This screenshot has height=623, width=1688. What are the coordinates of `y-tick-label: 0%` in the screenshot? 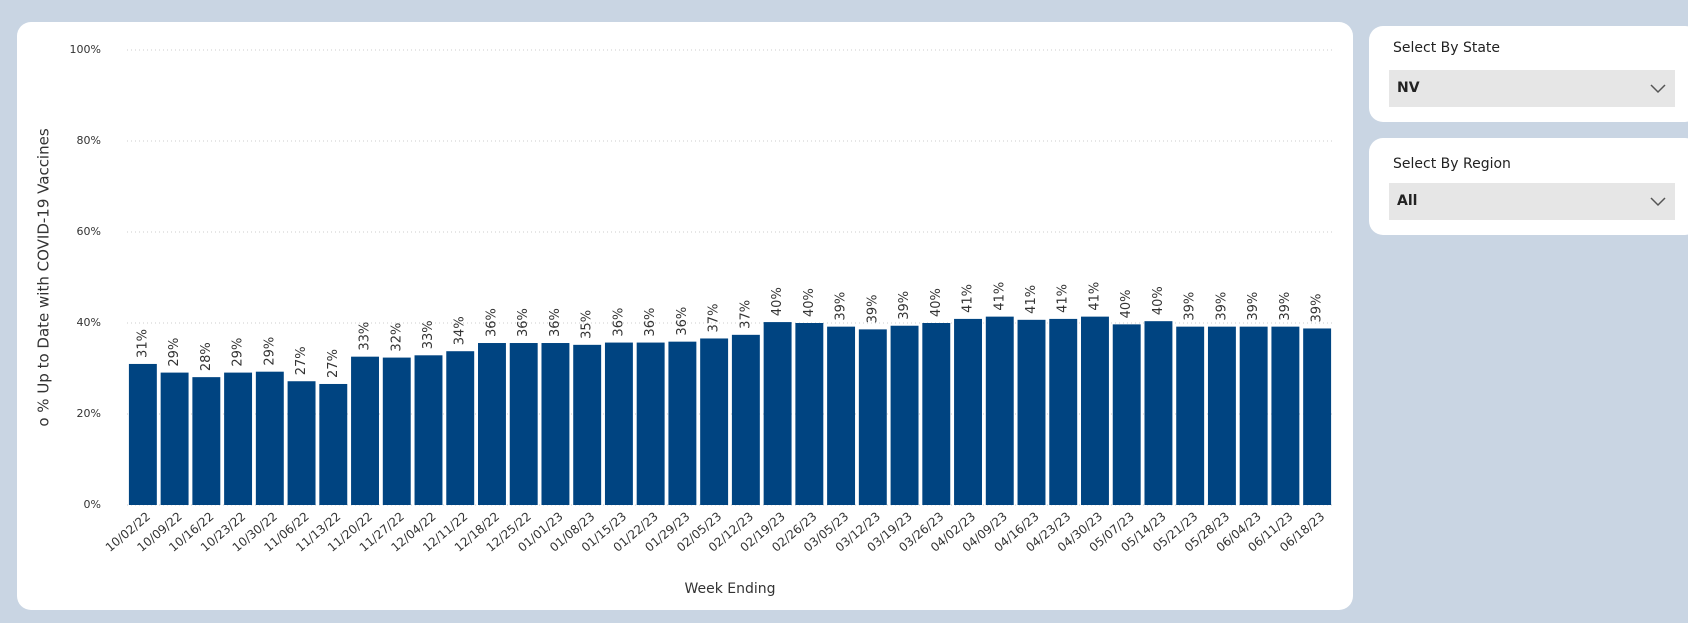 It's located at (92, 504).